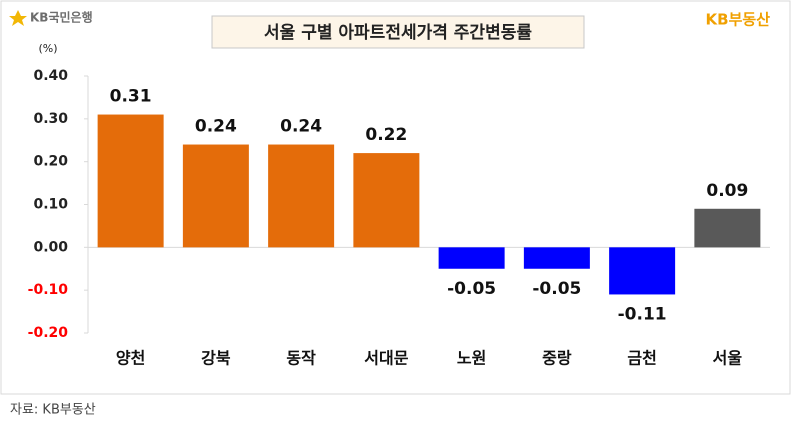 This screenshot has height=431, width=792. I want to click on y-unit: (%), so click(47, 48).